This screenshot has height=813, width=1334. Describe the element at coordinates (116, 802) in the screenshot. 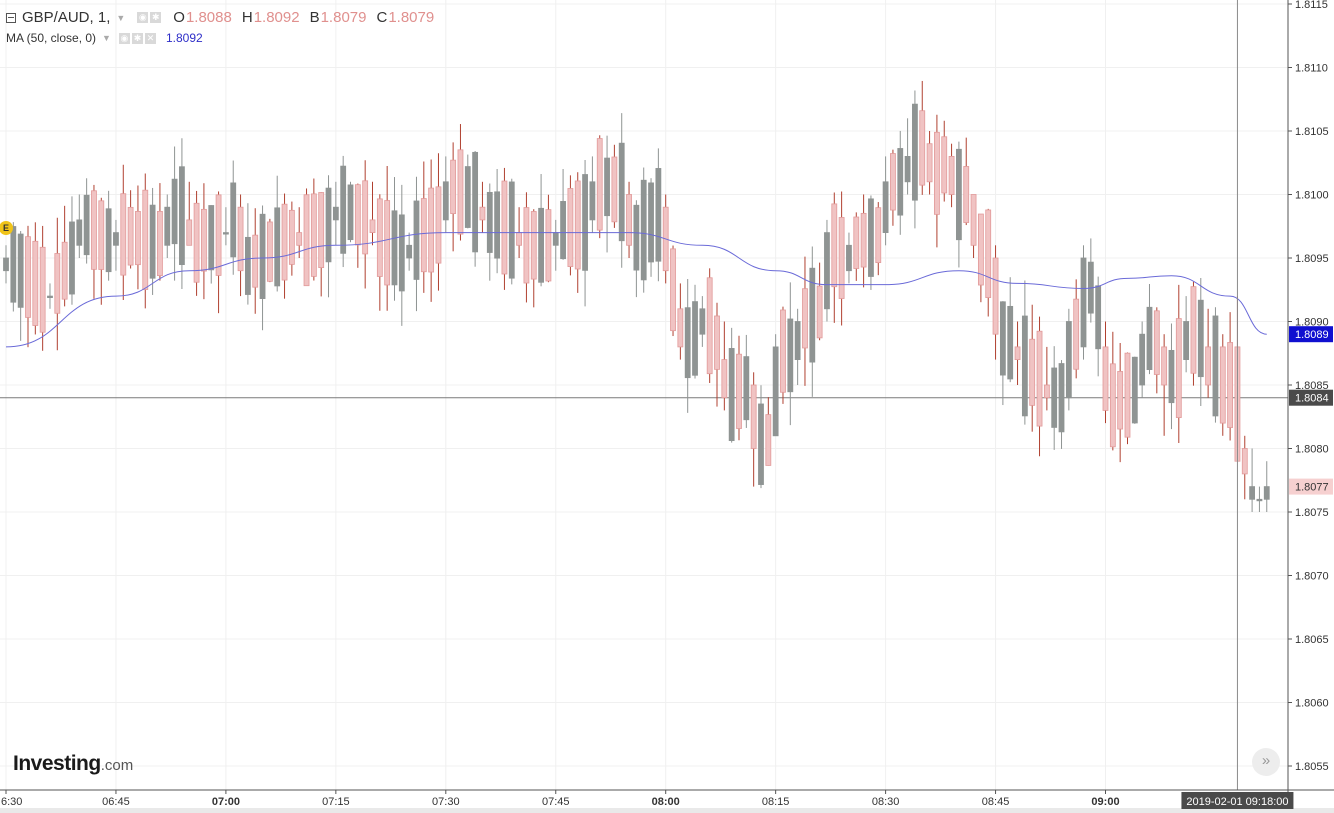

I see `time-tick-label: 06:45` at that location.